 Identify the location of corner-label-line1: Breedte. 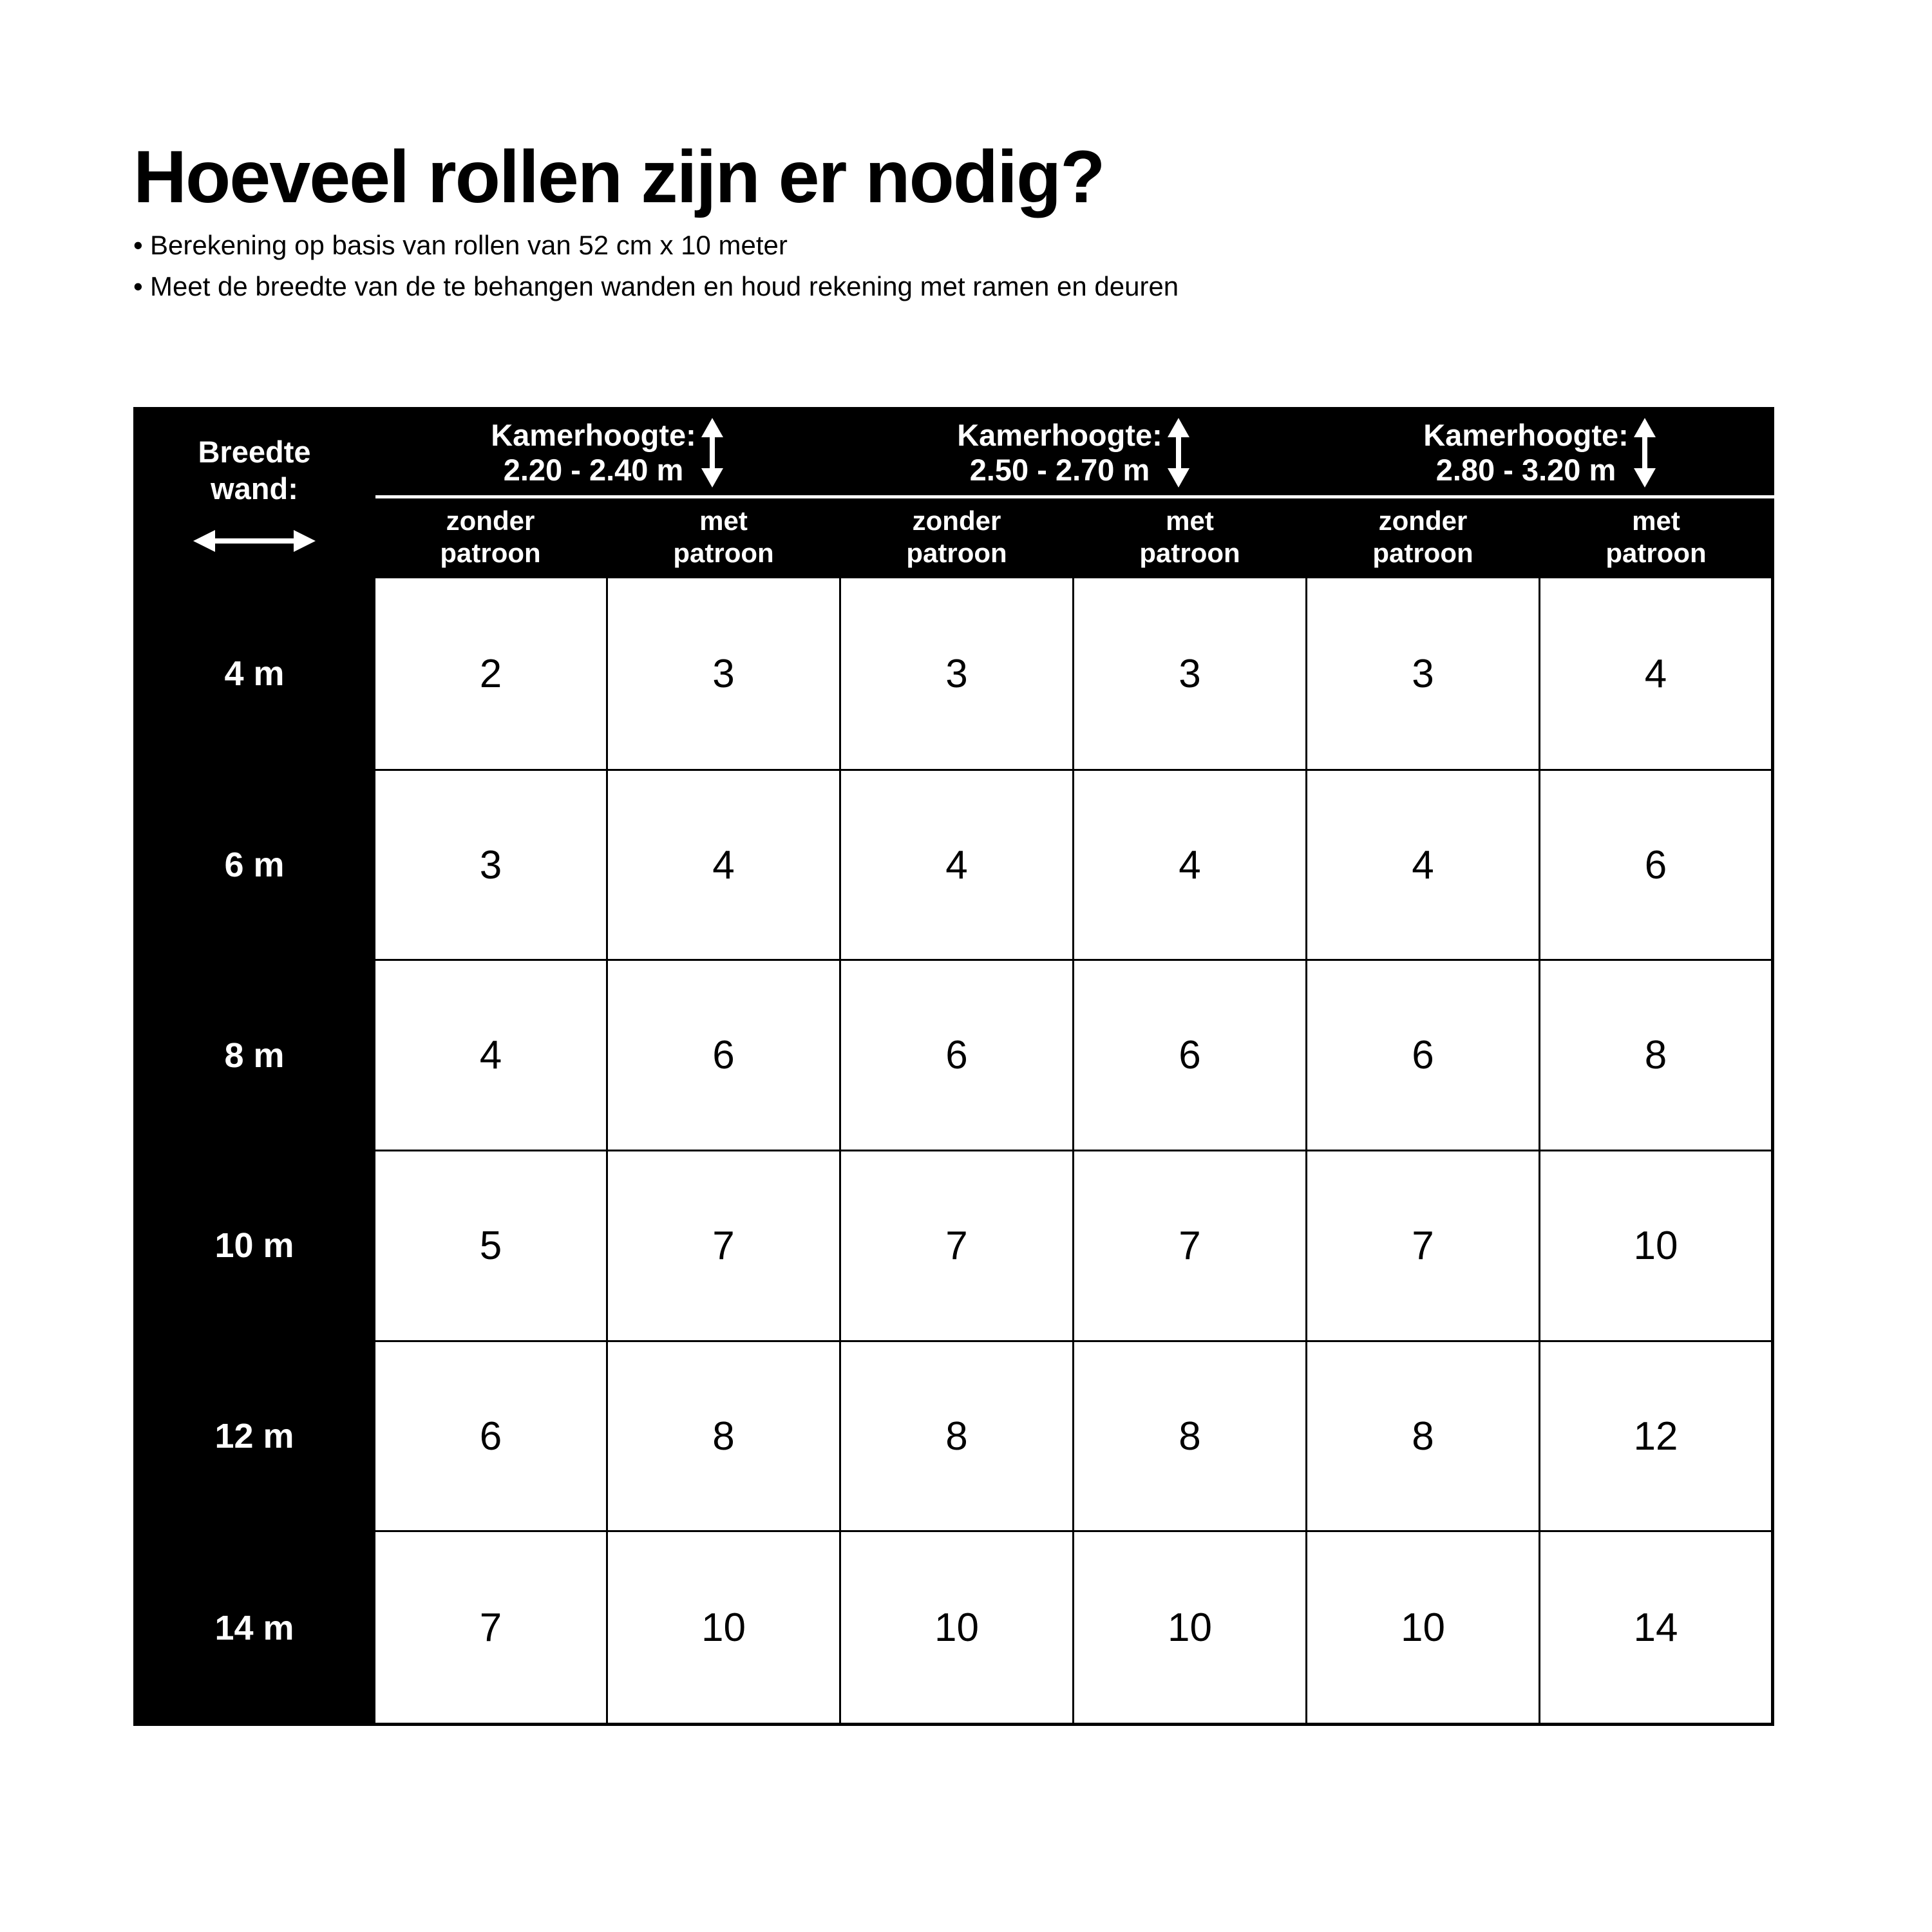
(255, 451).